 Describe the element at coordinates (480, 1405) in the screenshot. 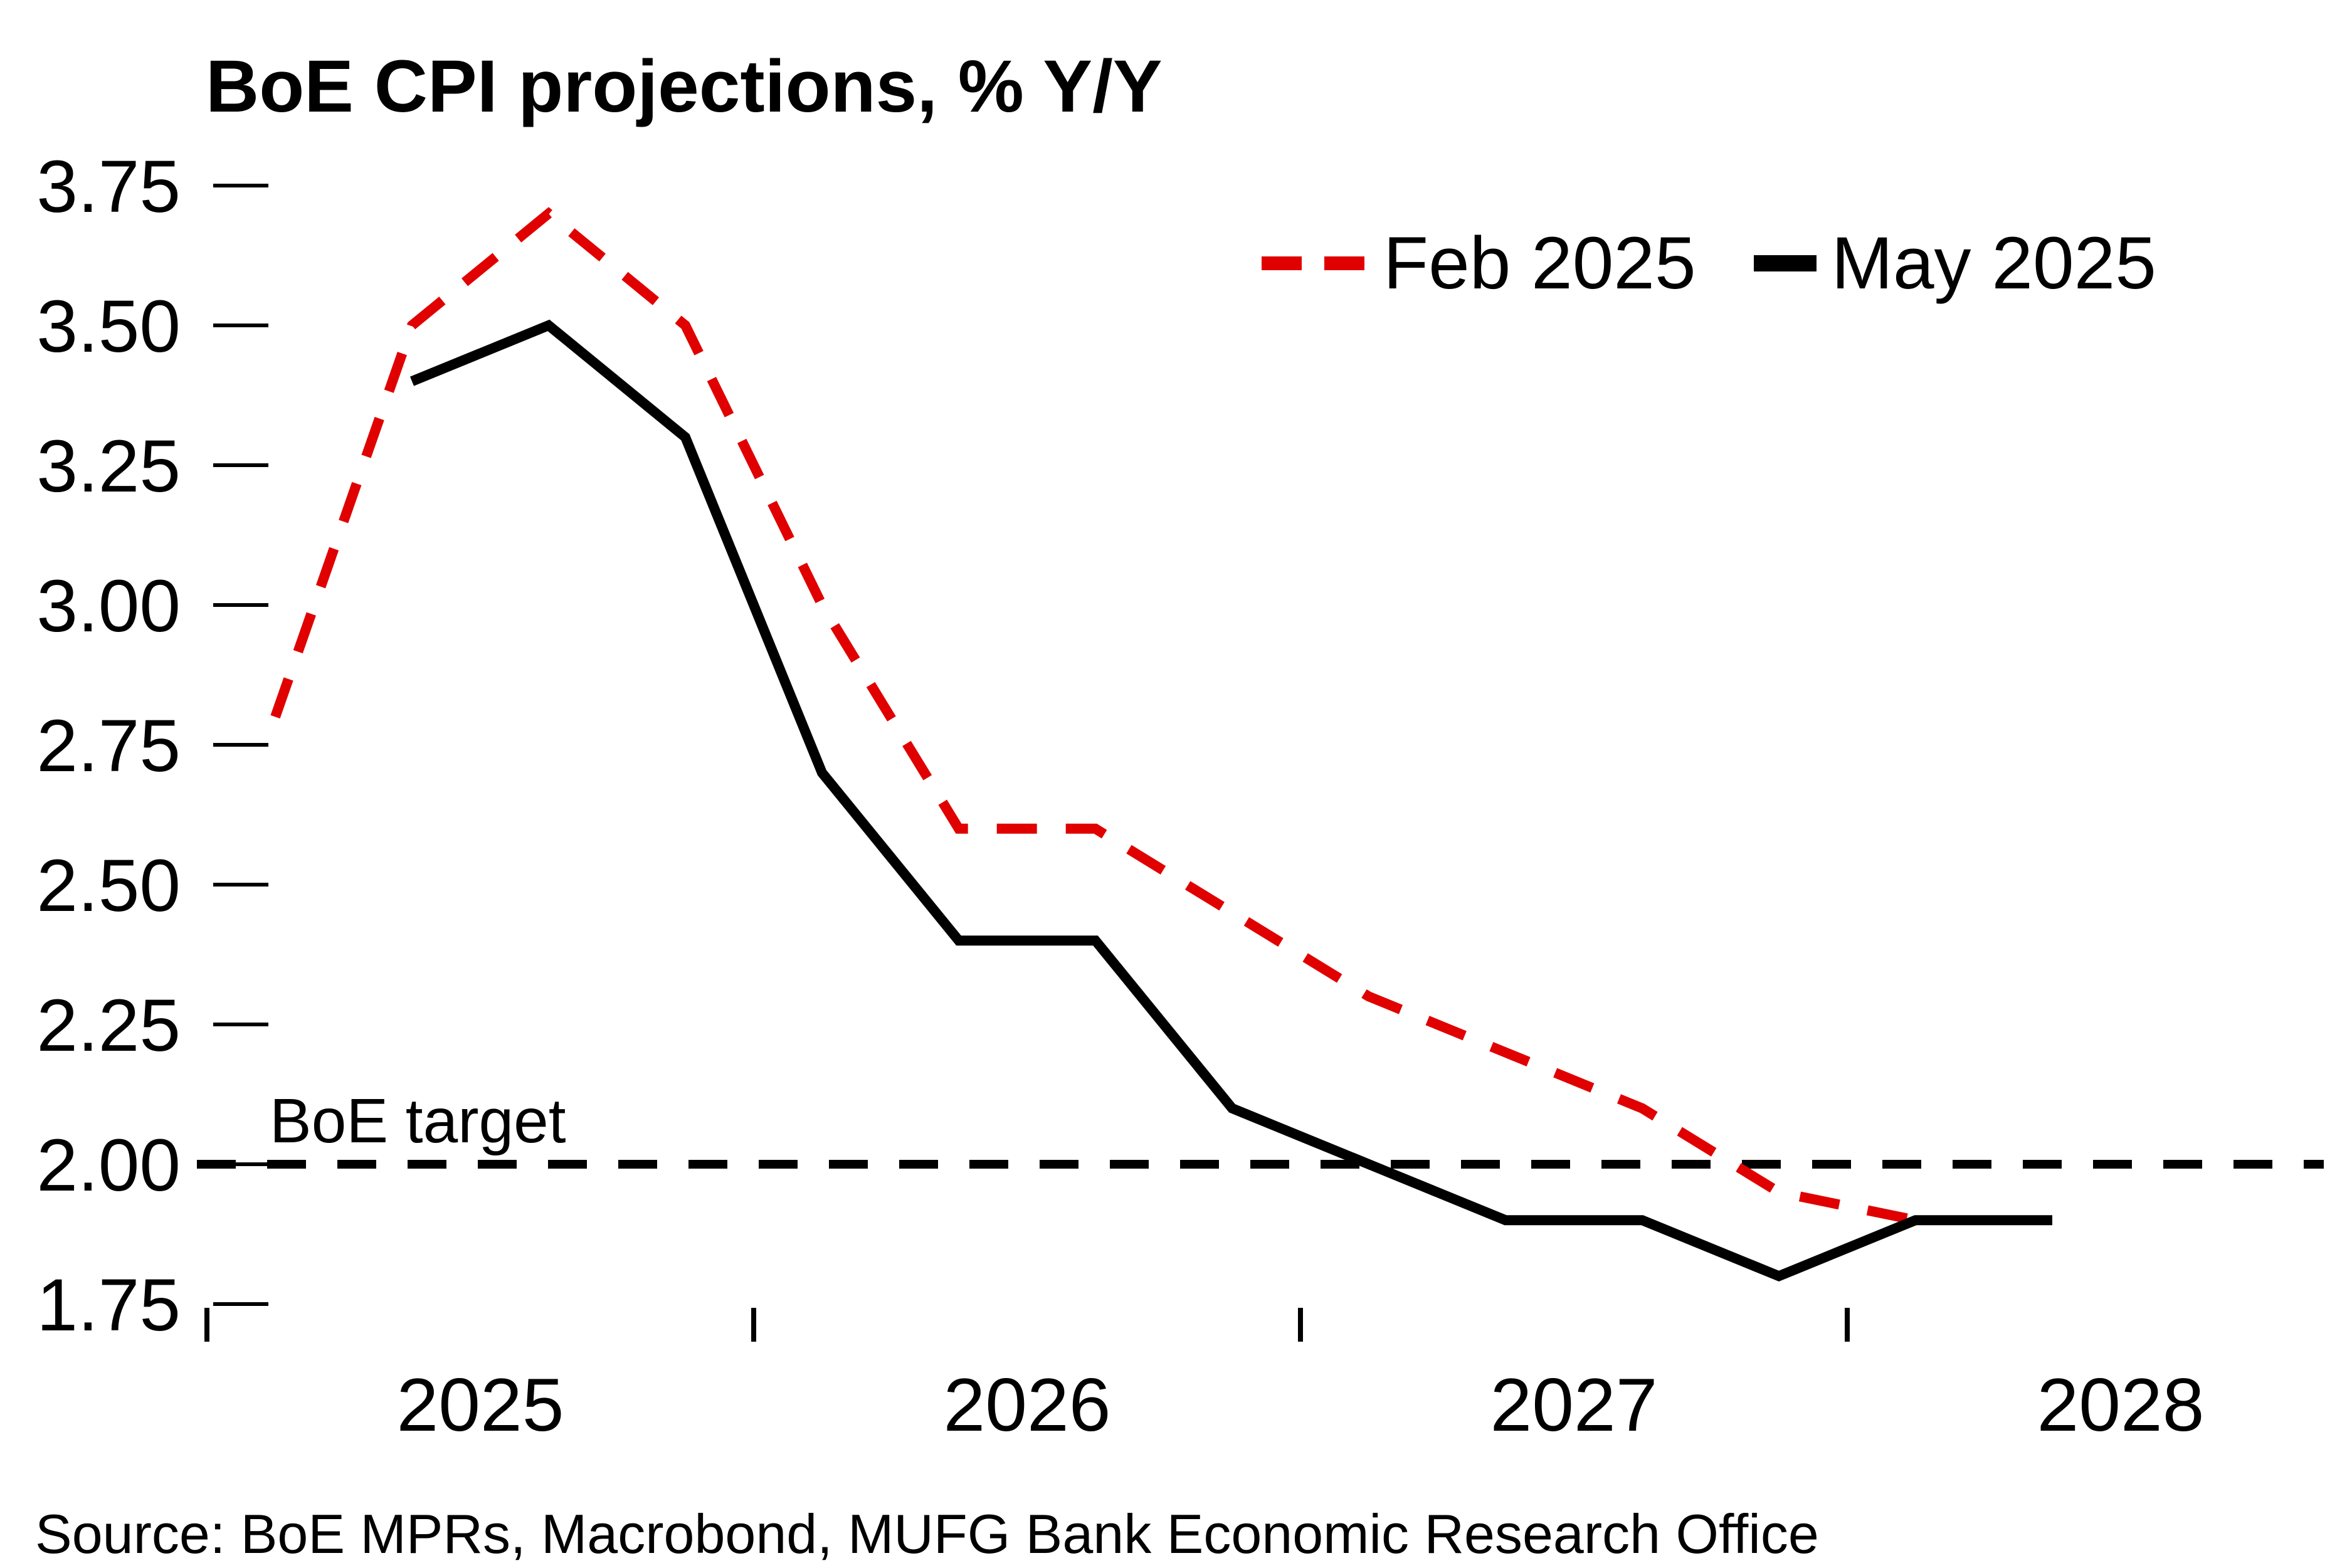

I see `x-tick-label: 2025` at that location.